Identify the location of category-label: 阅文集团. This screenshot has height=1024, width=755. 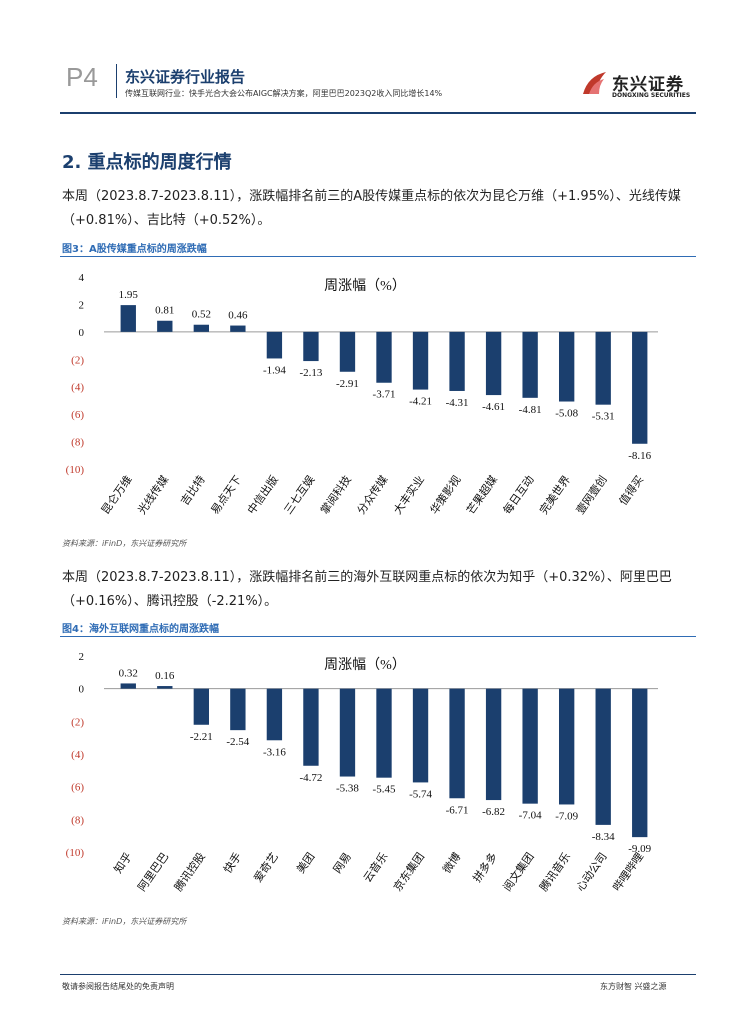
(518, 872).